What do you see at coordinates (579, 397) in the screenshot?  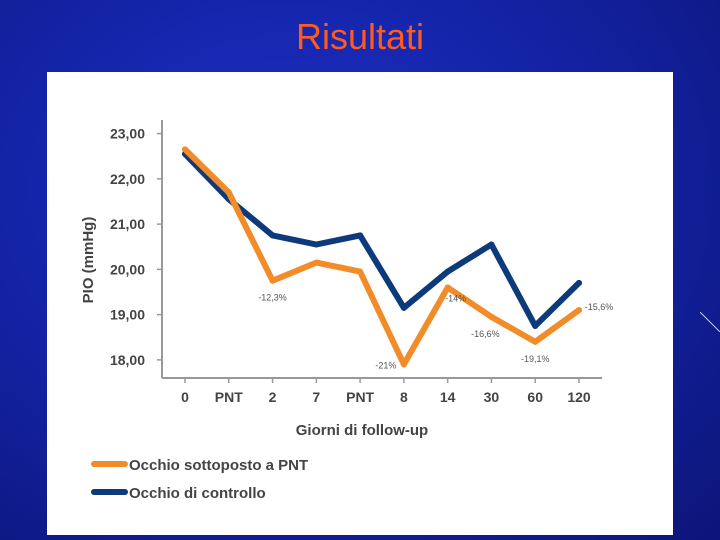 I see `x-tick-label: 120` at bounding box center [579, 397].